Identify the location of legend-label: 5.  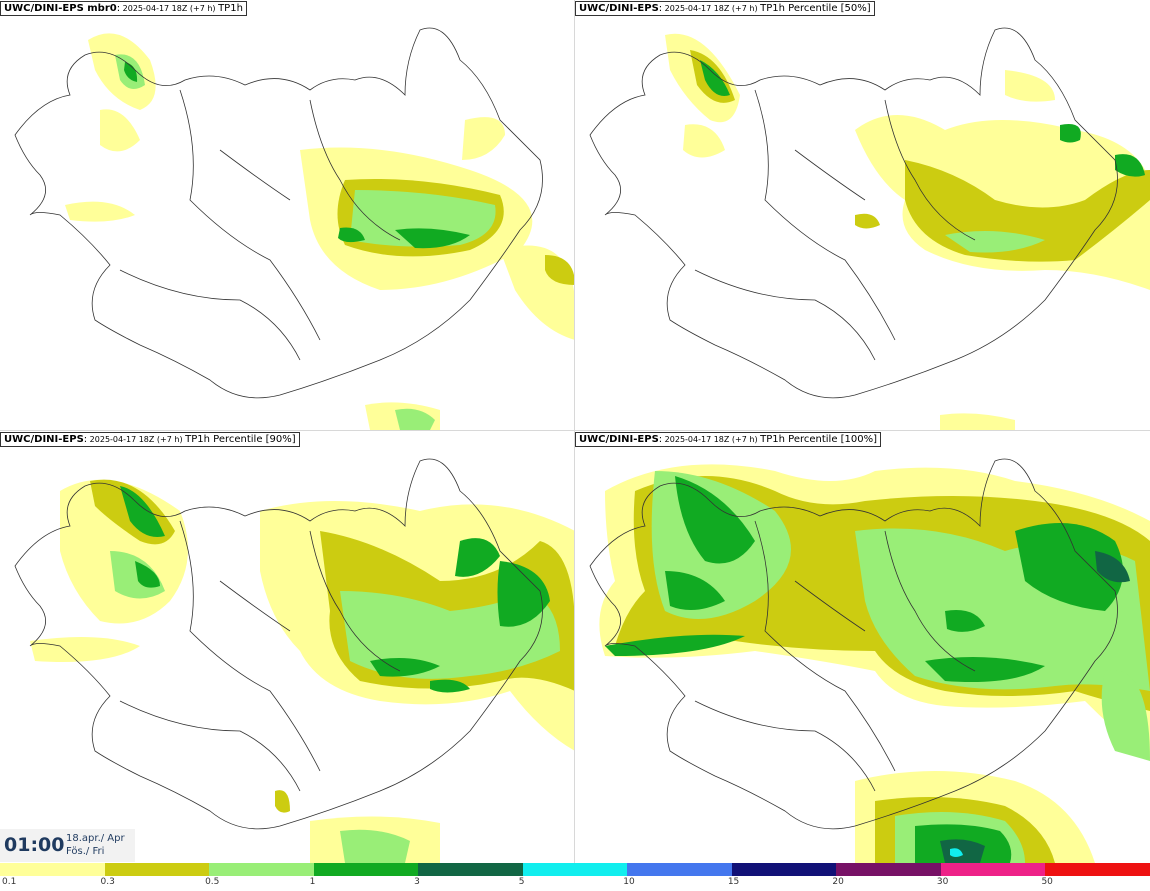
(521, 882).